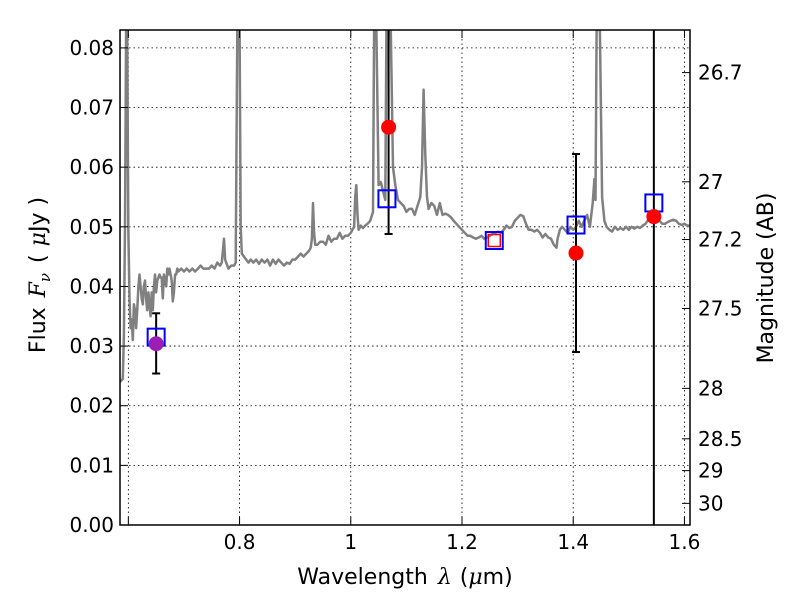 This screenshot has height=600, width=800. What do you see at coordinates (38, 239) in the screenshot?
I see `y-axis-label-mu: μ` at bounding box center [38, 239].